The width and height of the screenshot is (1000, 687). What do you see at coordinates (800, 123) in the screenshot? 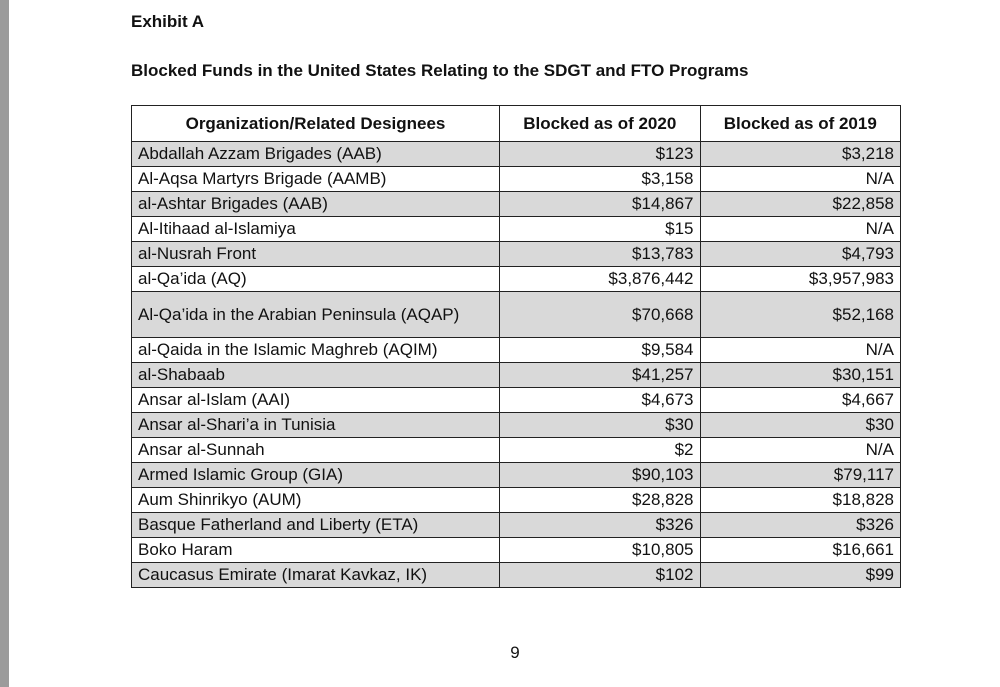
I see `header-blocked-2019: Blocked as of 2019` at bounding box center [800, 123].